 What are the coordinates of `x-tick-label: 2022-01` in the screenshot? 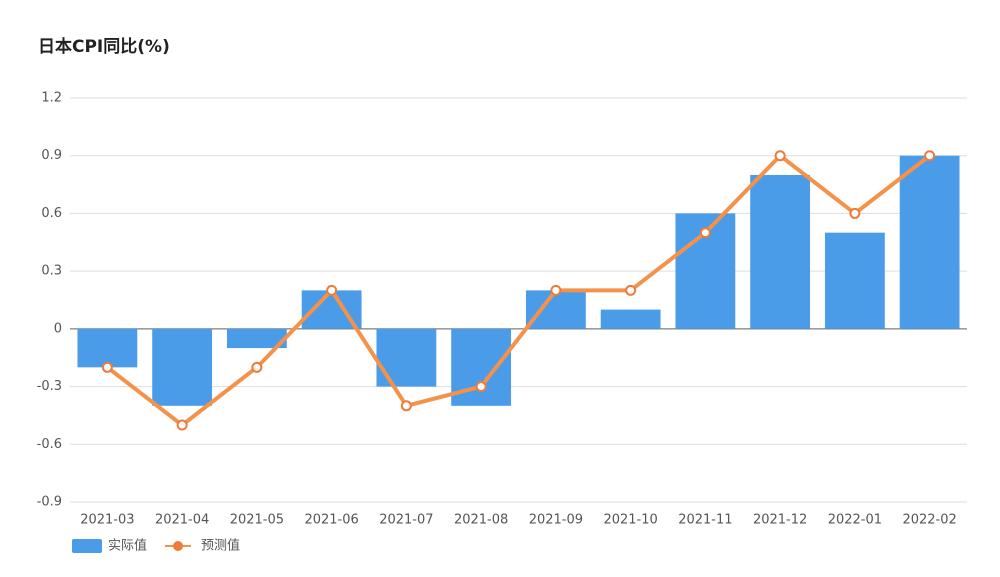 It's located at (855, 520).